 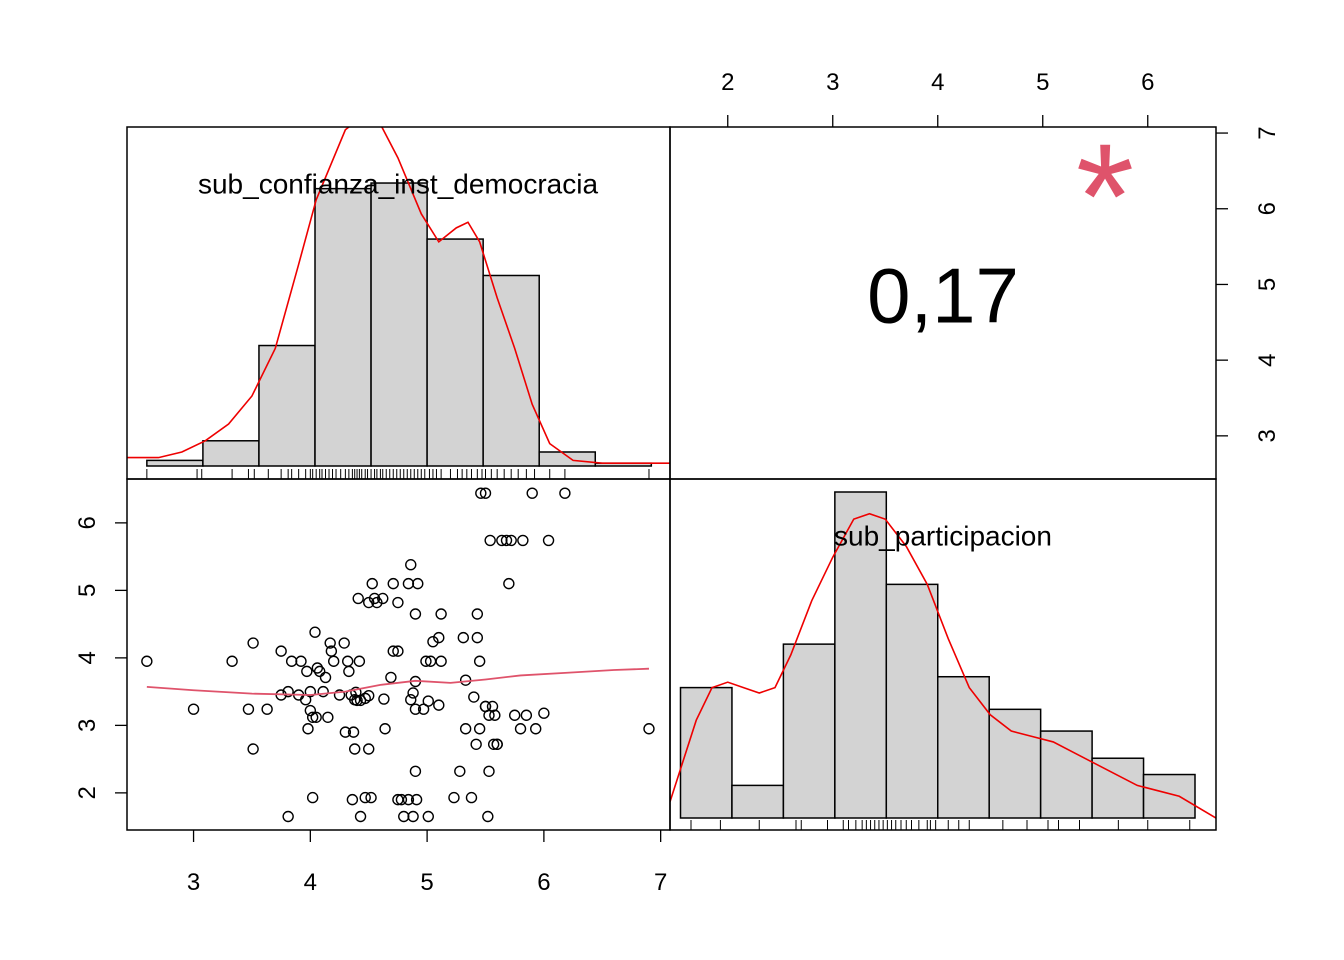 I want to click on y-tick-label: 3, so click(x=87, y=725).